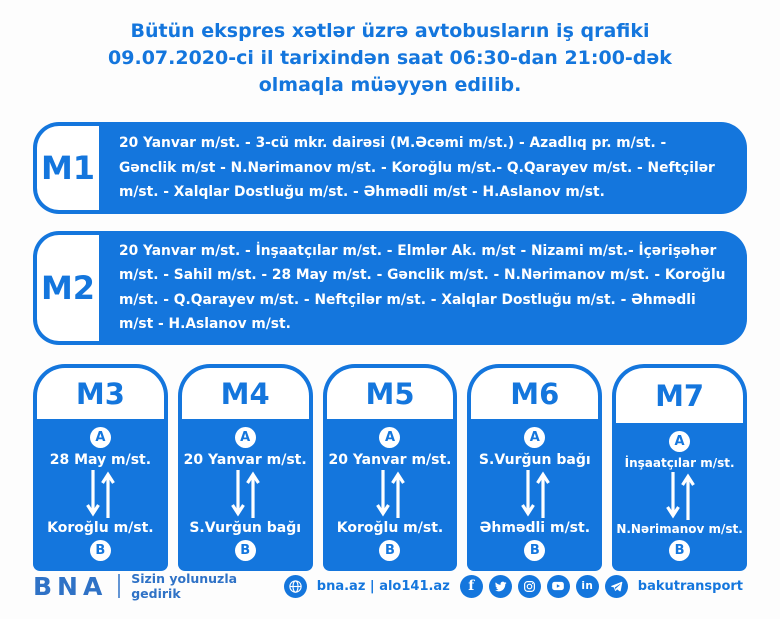  I want to click on youtube-icon, so click(558, 586).